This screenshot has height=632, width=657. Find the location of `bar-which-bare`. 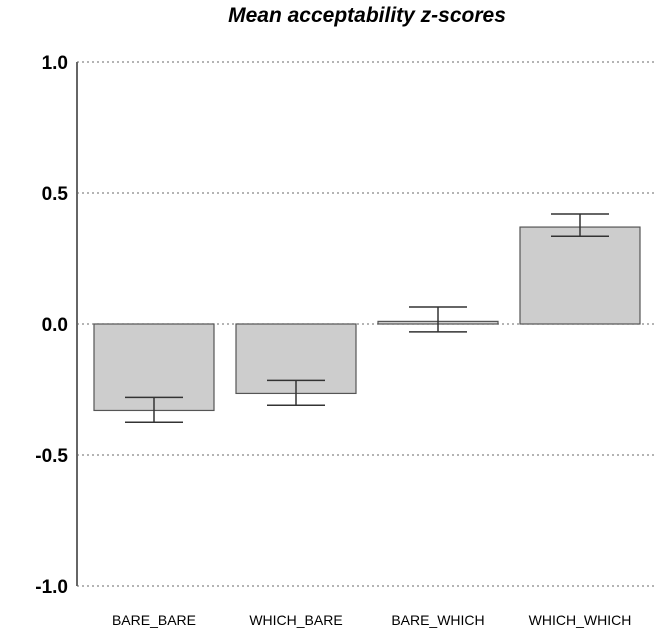

bar-which-bare is located at coordinates (296, 359).